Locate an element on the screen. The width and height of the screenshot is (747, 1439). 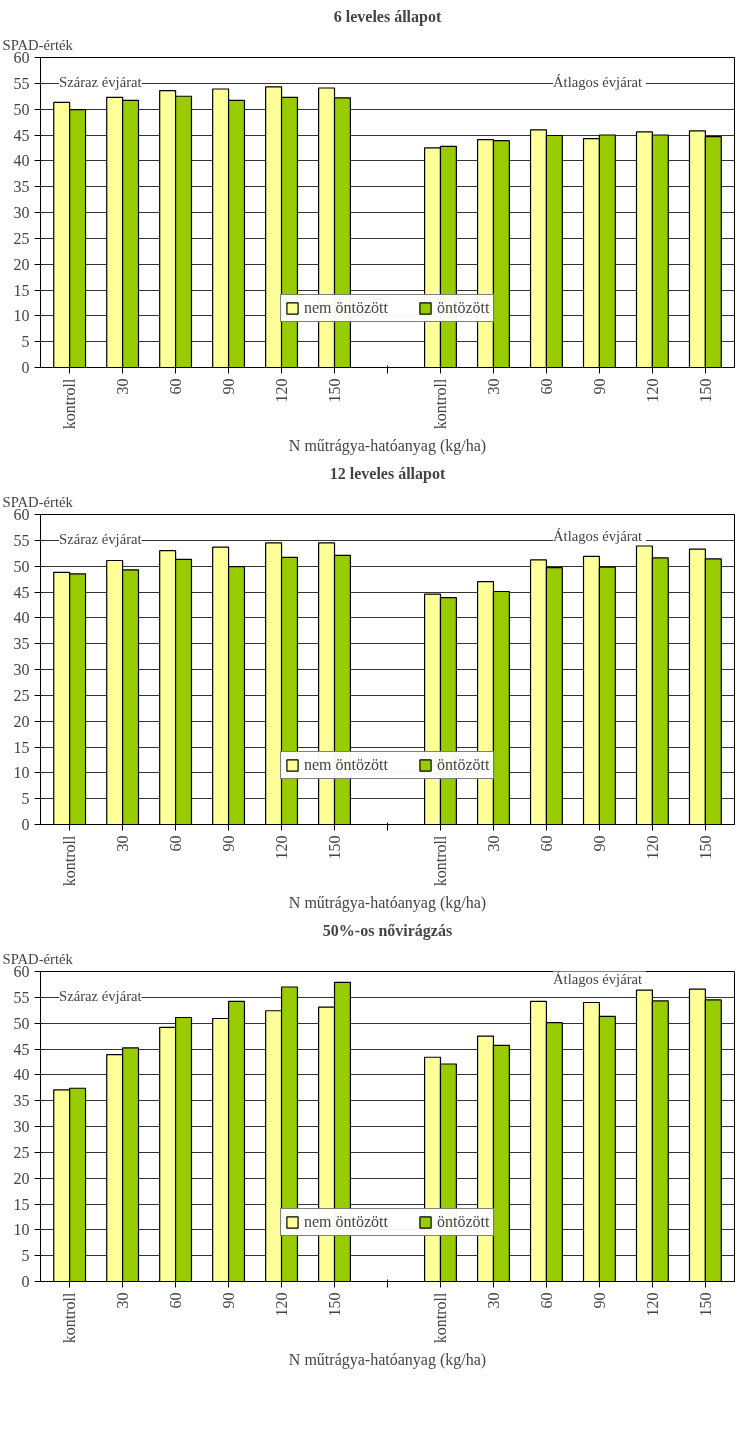
chart-title: 12 leveles állapot is located at coordinates (387, 473).